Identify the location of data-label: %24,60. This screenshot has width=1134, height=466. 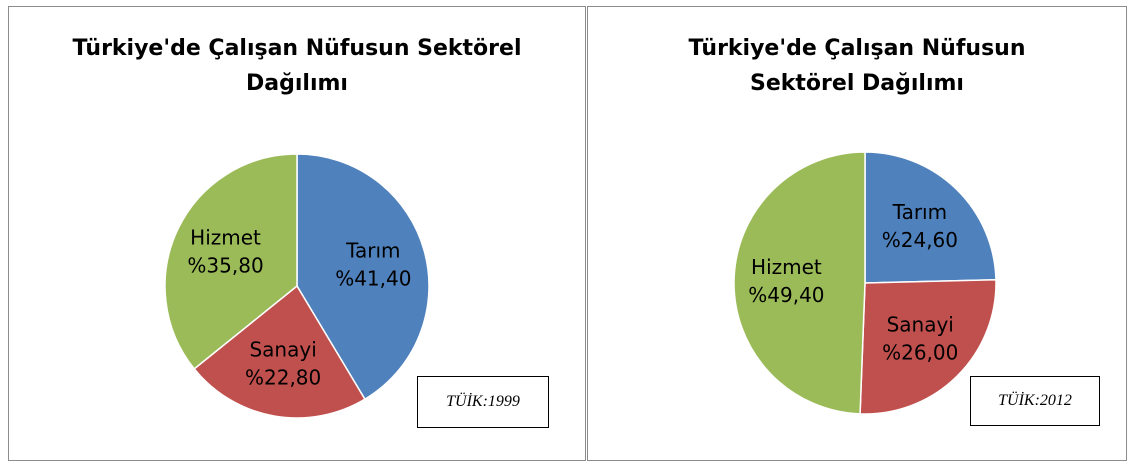
(920, 240).